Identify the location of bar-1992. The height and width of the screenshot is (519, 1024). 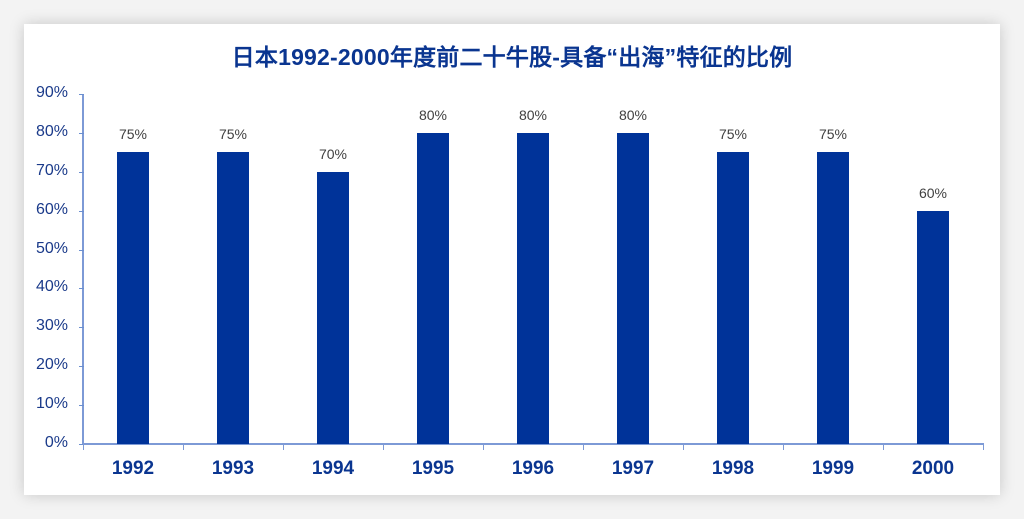
(133, 298).